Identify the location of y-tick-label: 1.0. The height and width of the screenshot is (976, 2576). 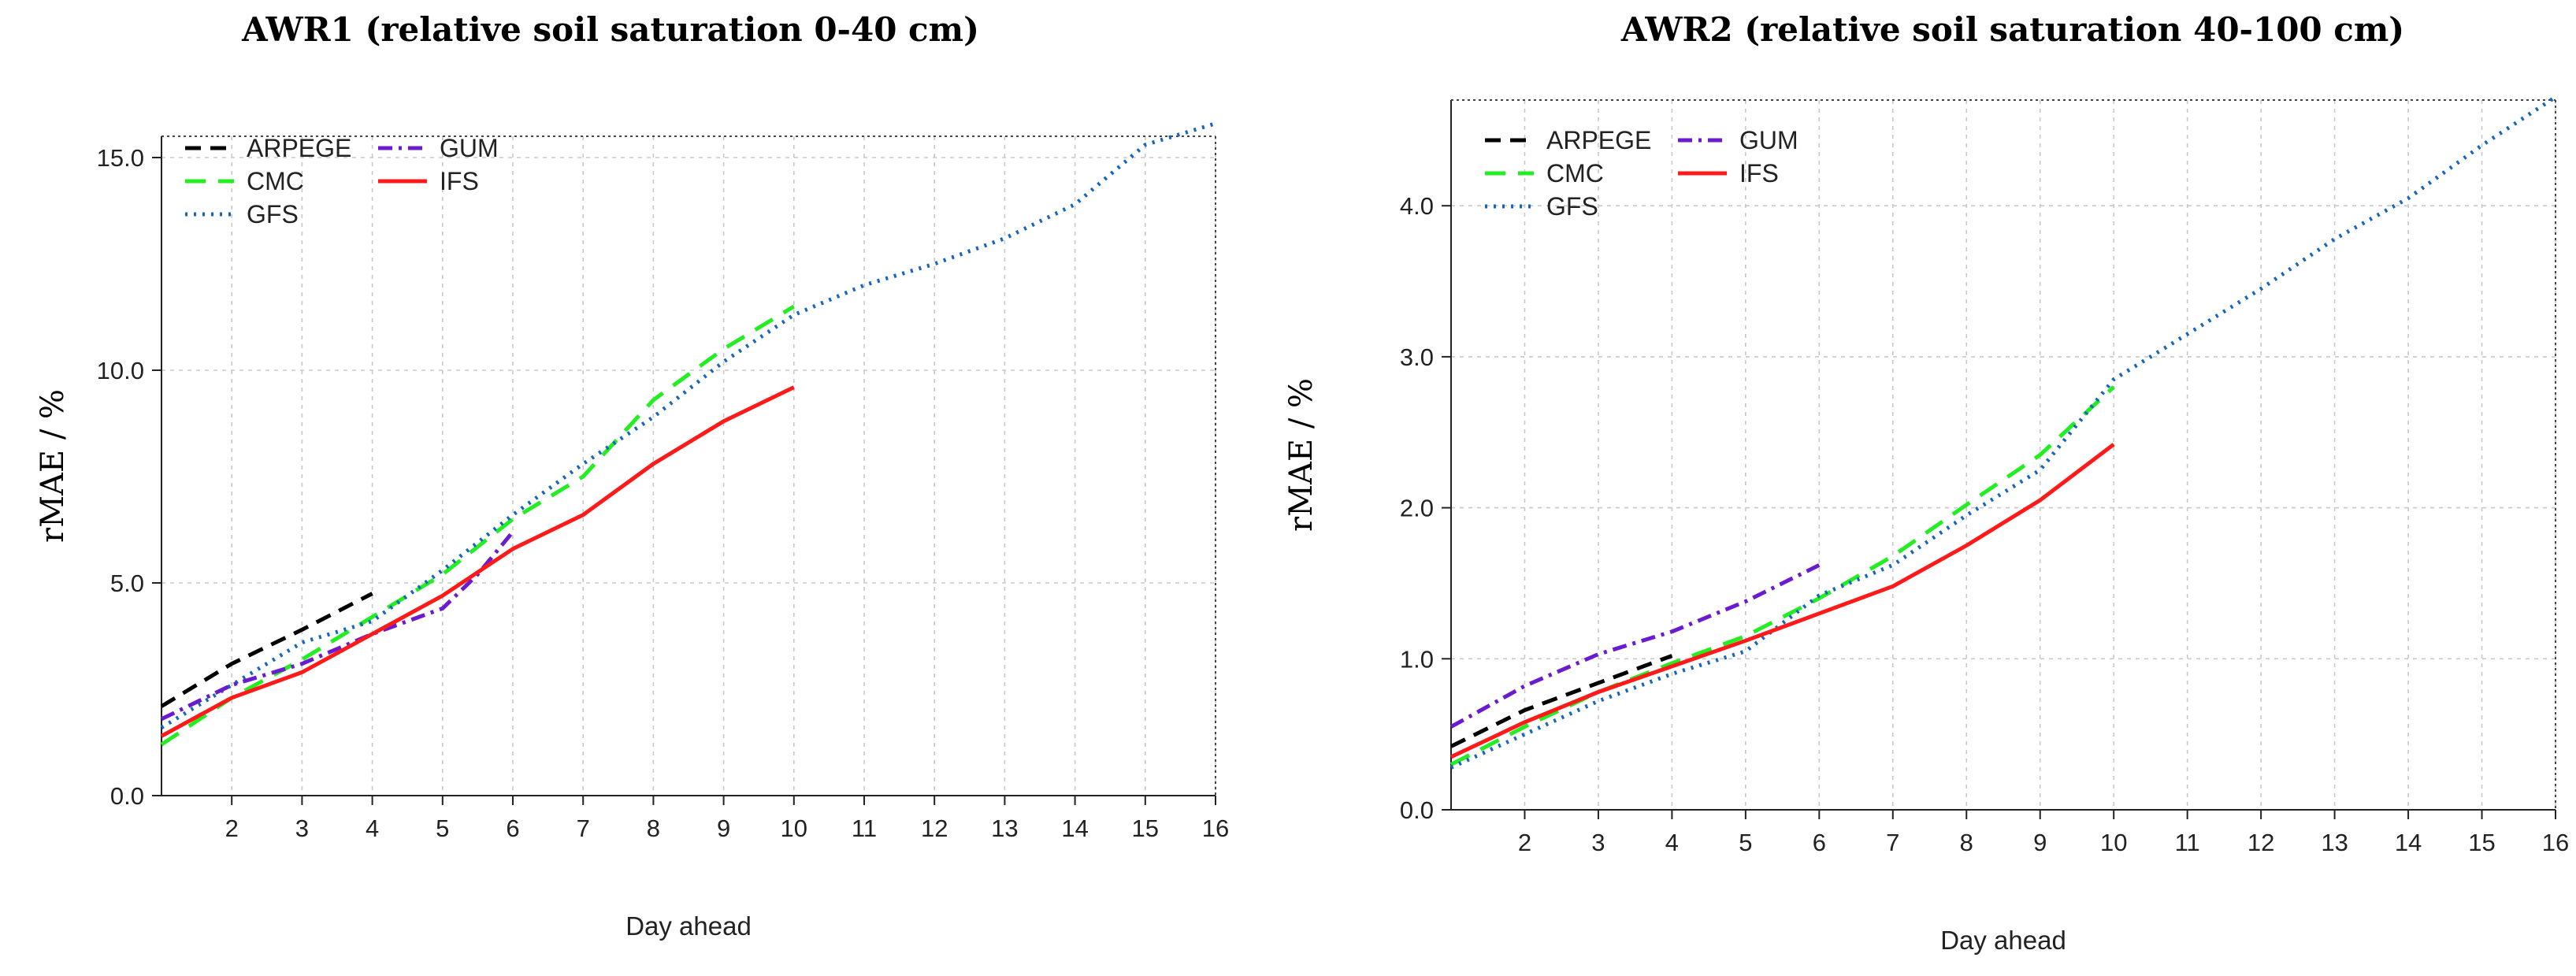
(1417, 659).